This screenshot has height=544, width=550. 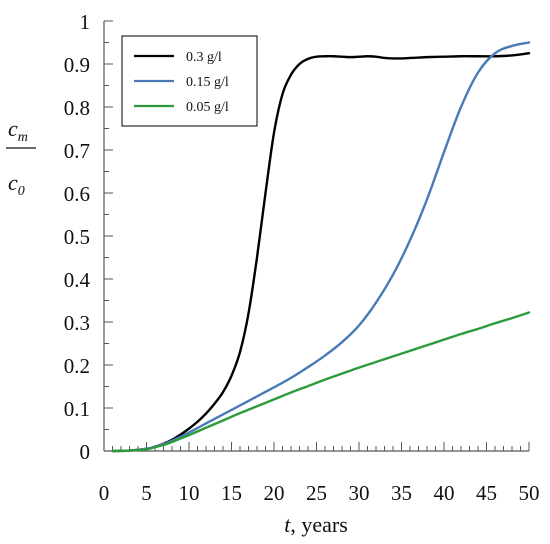 What do you see at coordinates (316, 524) in the screenshot?
I see `x-axis-label: t, years` at bounding box center [316, 524].